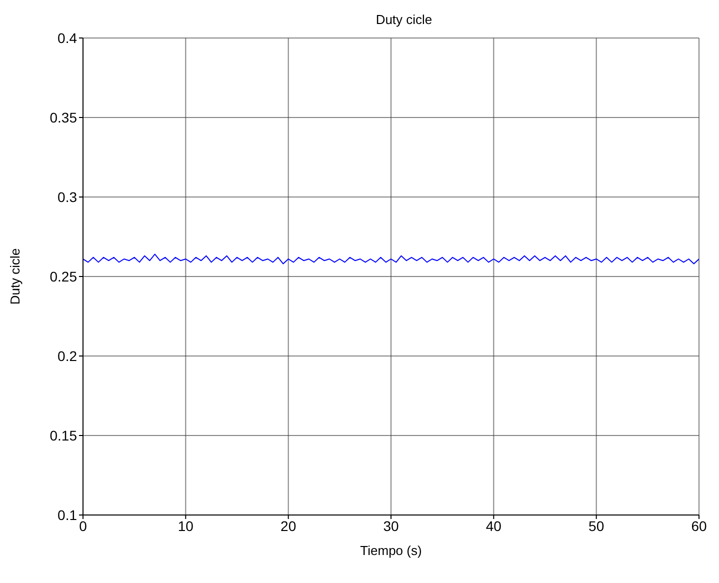 Image resolution: width=719 pixels, height=583 pixels. I want to click on x-tick-label: 60, so click(699, 526).